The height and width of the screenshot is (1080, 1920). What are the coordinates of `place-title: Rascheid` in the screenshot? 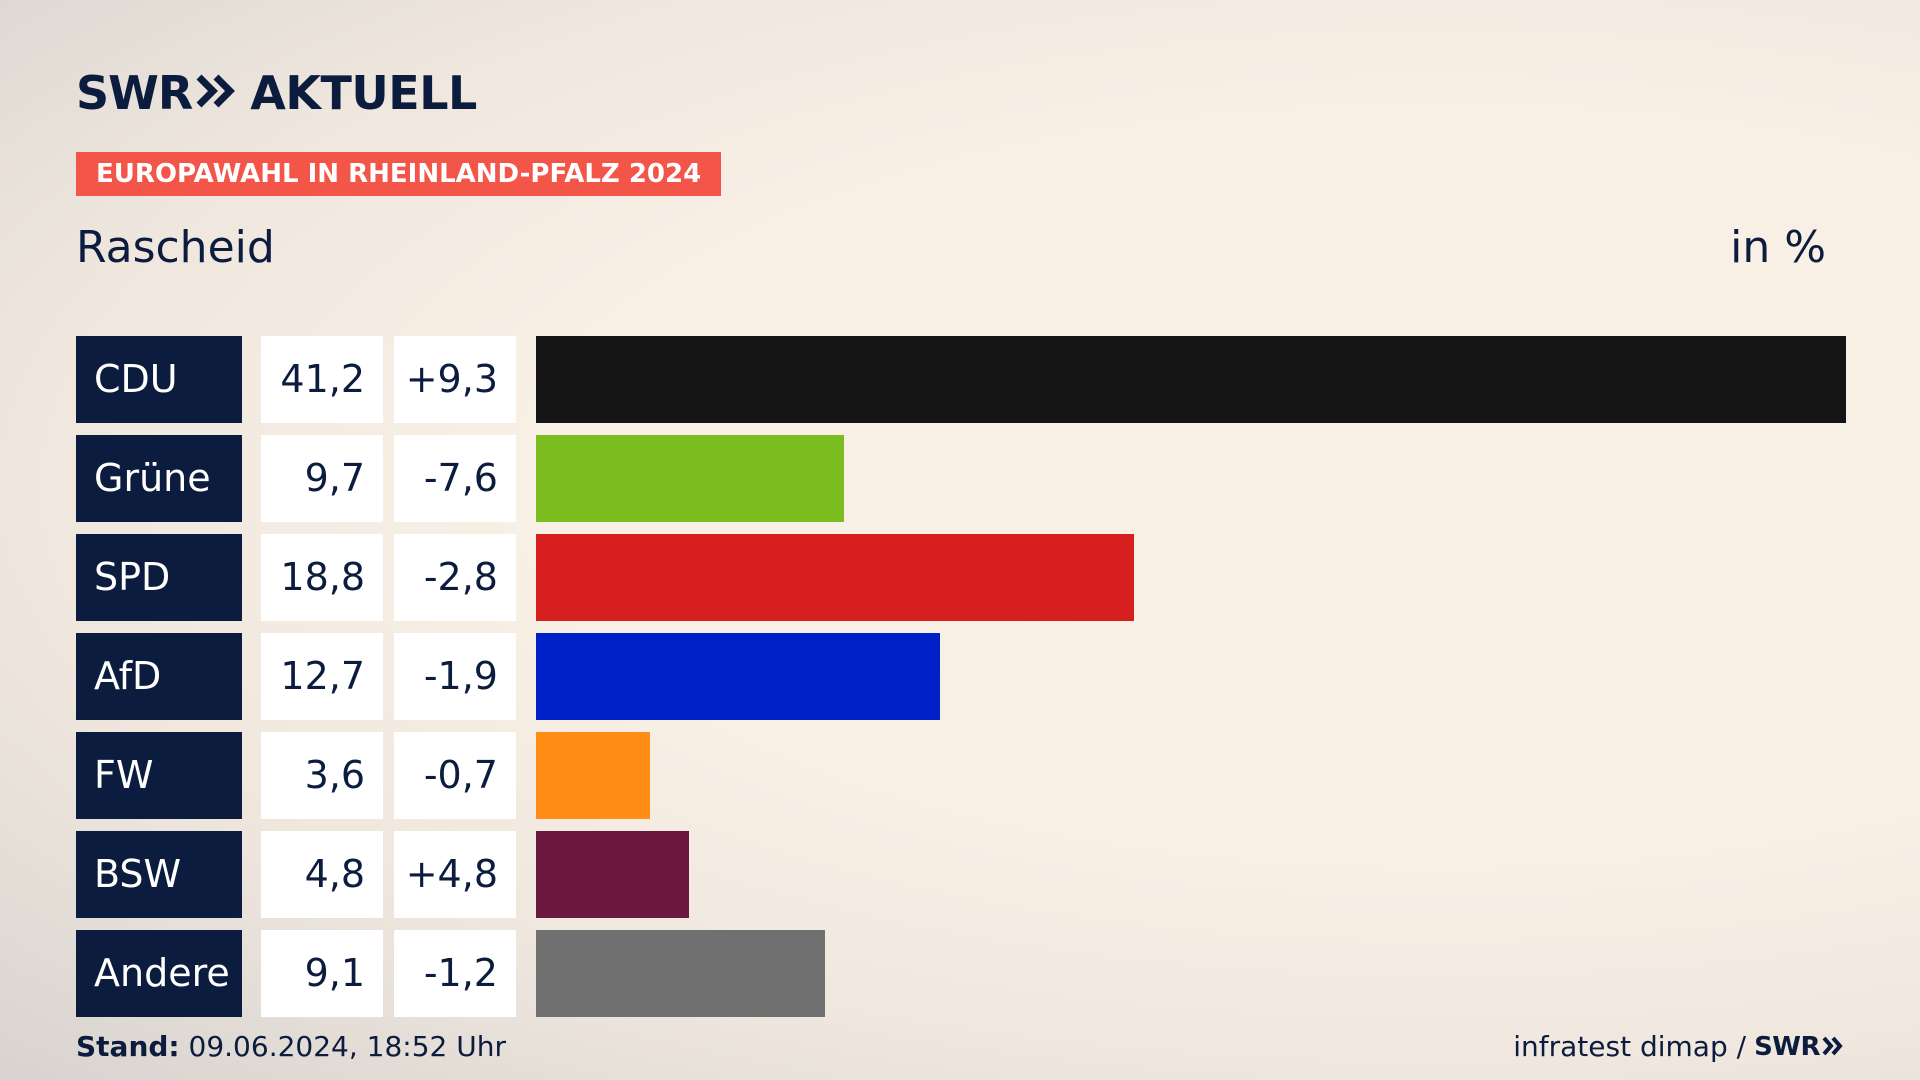 It's located at (175, 247).